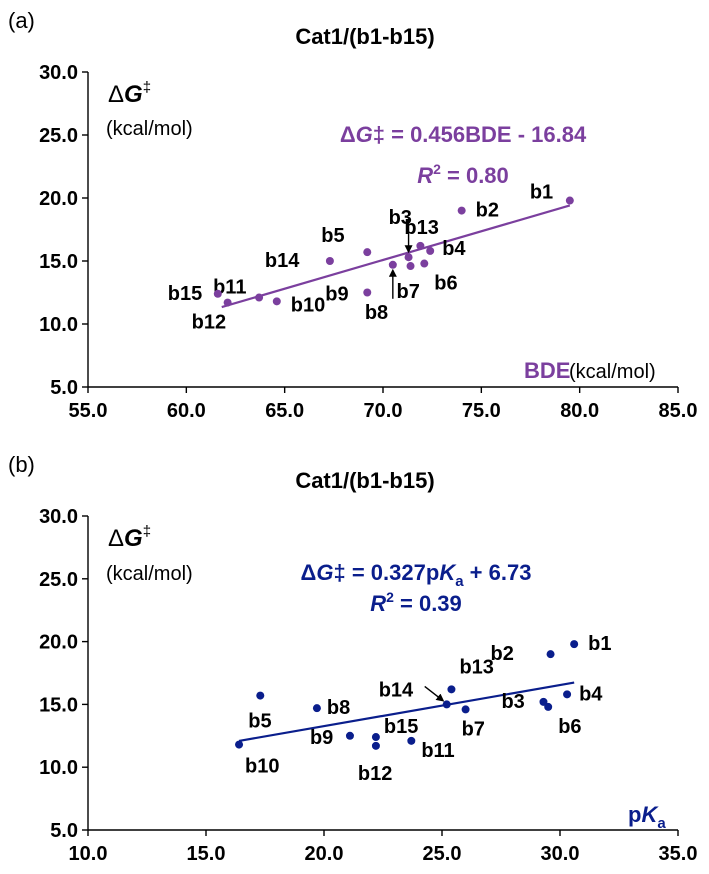 The height and width of the screenshot is (874, 709). I want to click on x-tick-label: 25.0, so click(442, 854).